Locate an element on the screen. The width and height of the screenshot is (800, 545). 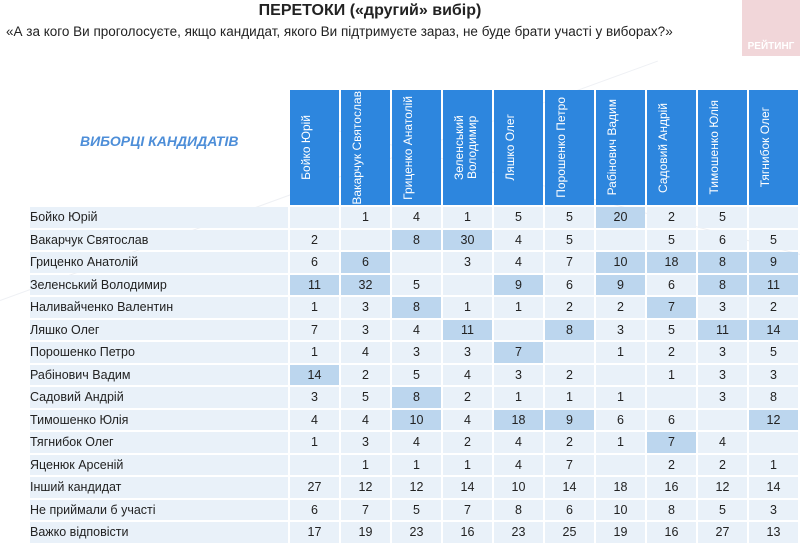
row-label: Тимошенко Юлія is located at coordinates (159, 419).